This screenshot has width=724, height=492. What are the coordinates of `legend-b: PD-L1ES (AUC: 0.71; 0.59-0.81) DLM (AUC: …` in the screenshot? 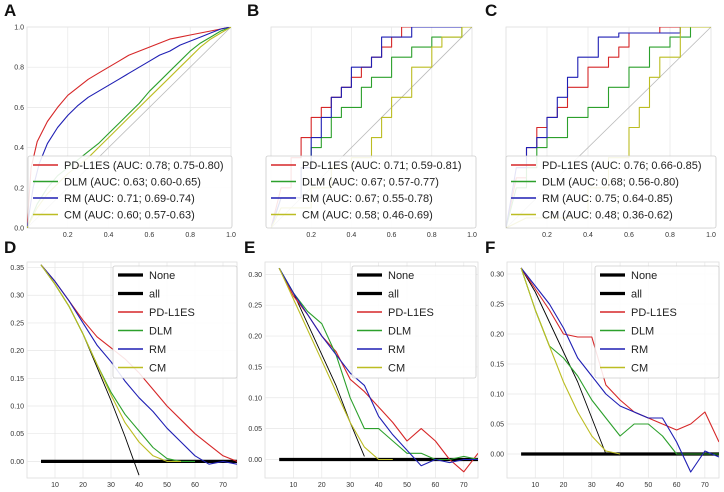 It's located at (371, 192).